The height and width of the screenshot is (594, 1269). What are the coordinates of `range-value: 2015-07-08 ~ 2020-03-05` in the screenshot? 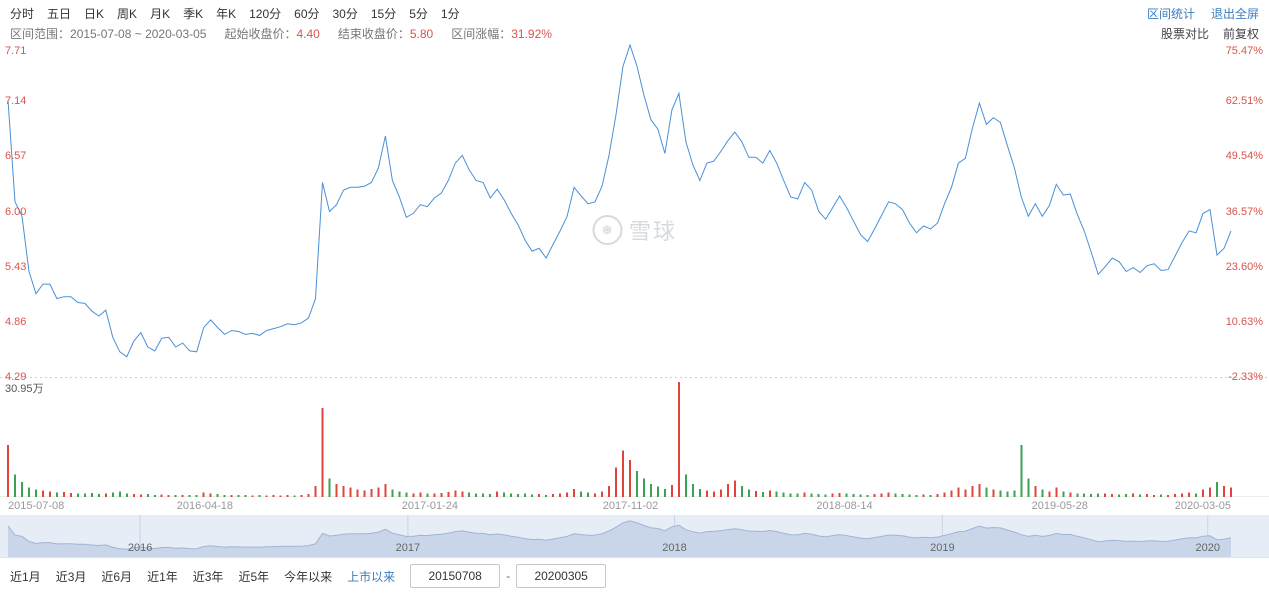 It's located at (138, 34).